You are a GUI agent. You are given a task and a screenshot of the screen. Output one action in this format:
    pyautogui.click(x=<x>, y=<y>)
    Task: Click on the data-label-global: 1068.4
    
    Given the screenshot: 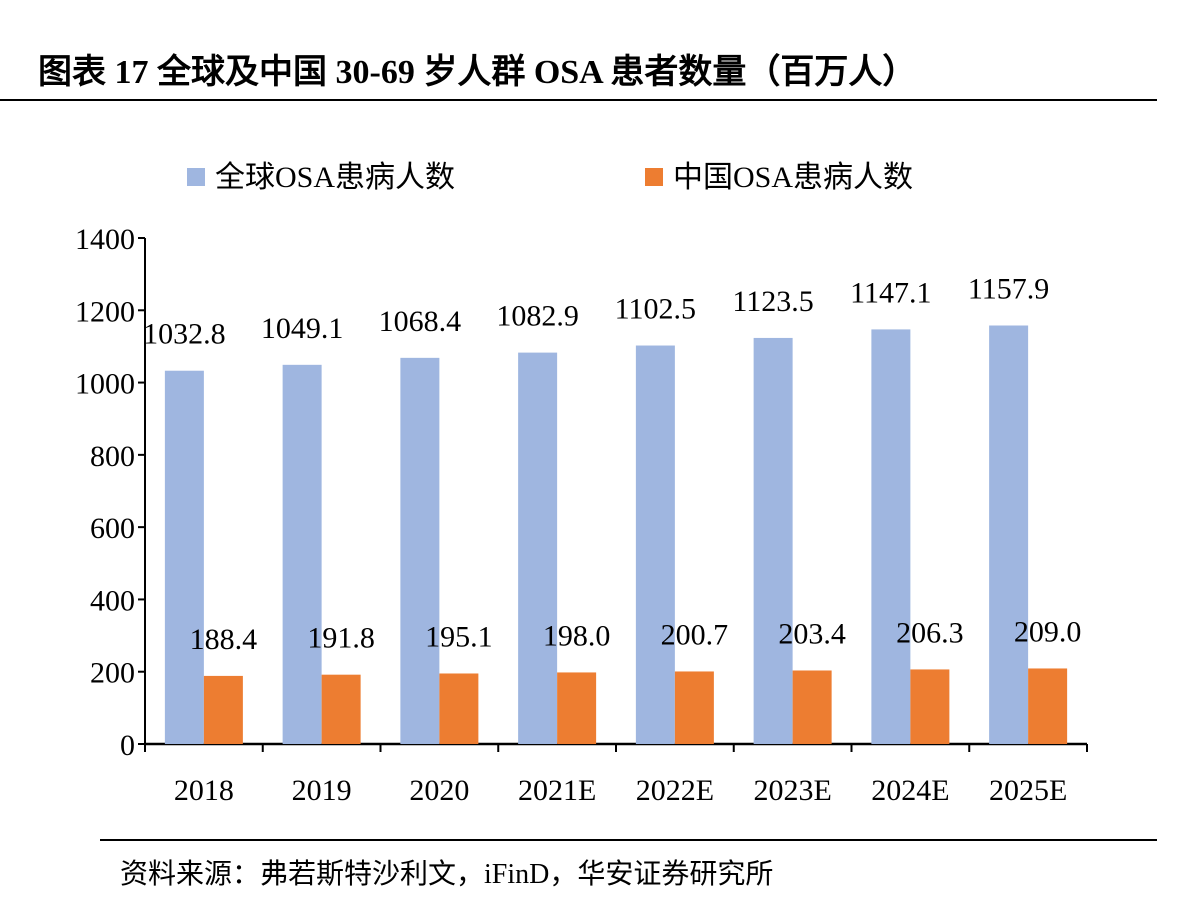 What is the action you would take?
    pyautogui.click(x=420, y=321)
    